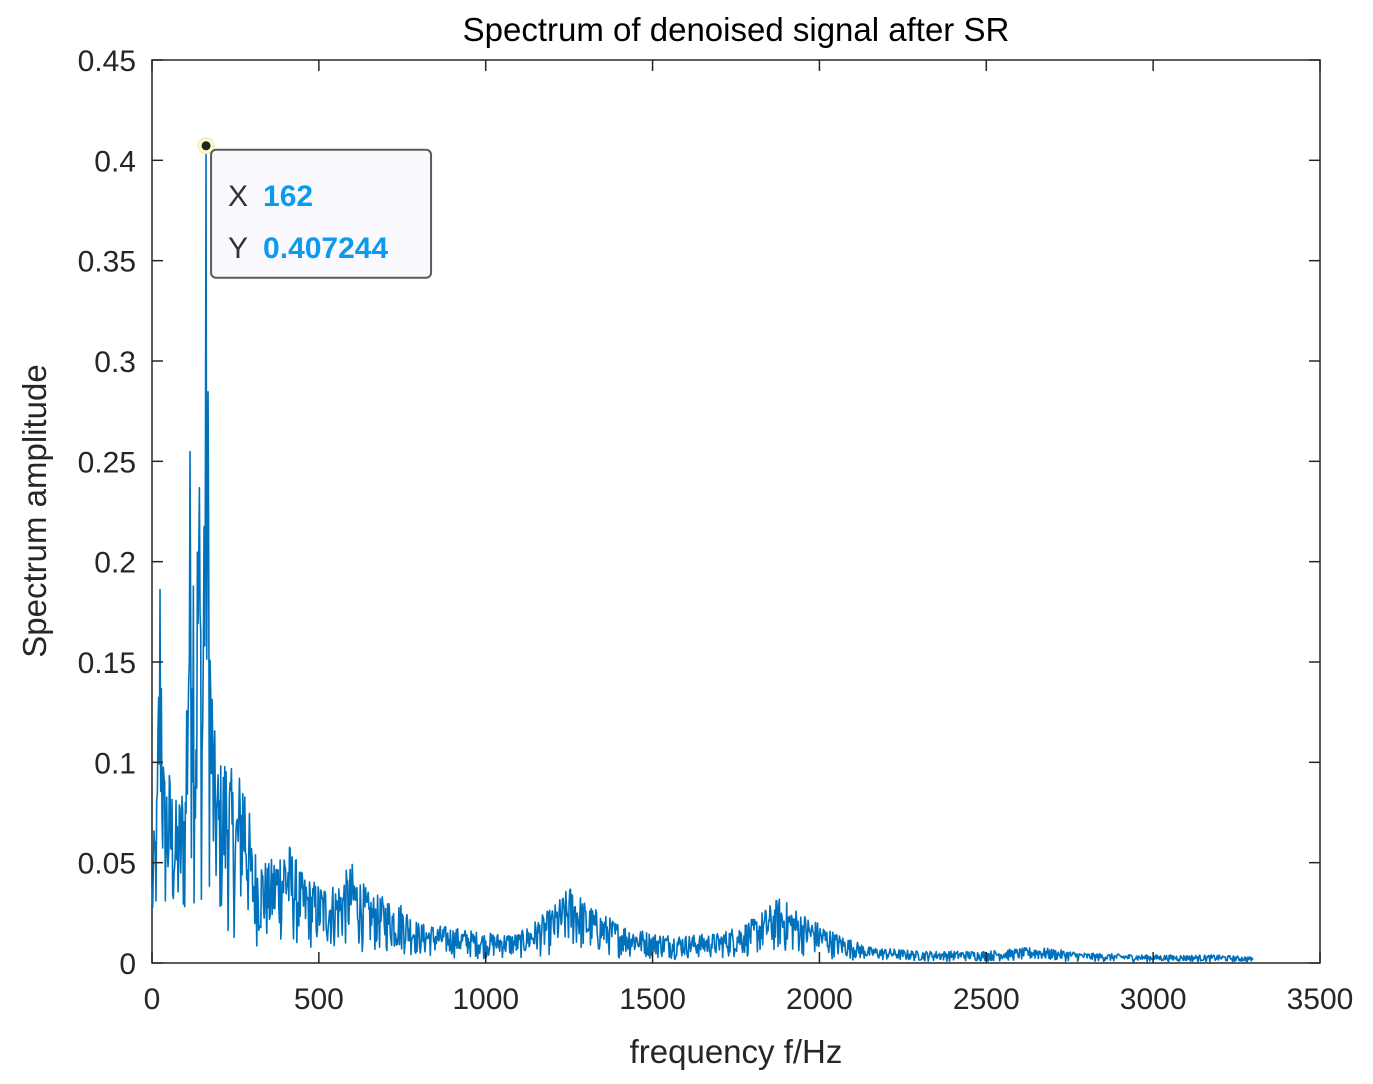 The height and width of the screenshot is (1084, 1373). What do you see at coordinates (34, 510) in the screenshot?
I see `y-axis-title: Spectrum amplitude` at bounding box center [34, 510].